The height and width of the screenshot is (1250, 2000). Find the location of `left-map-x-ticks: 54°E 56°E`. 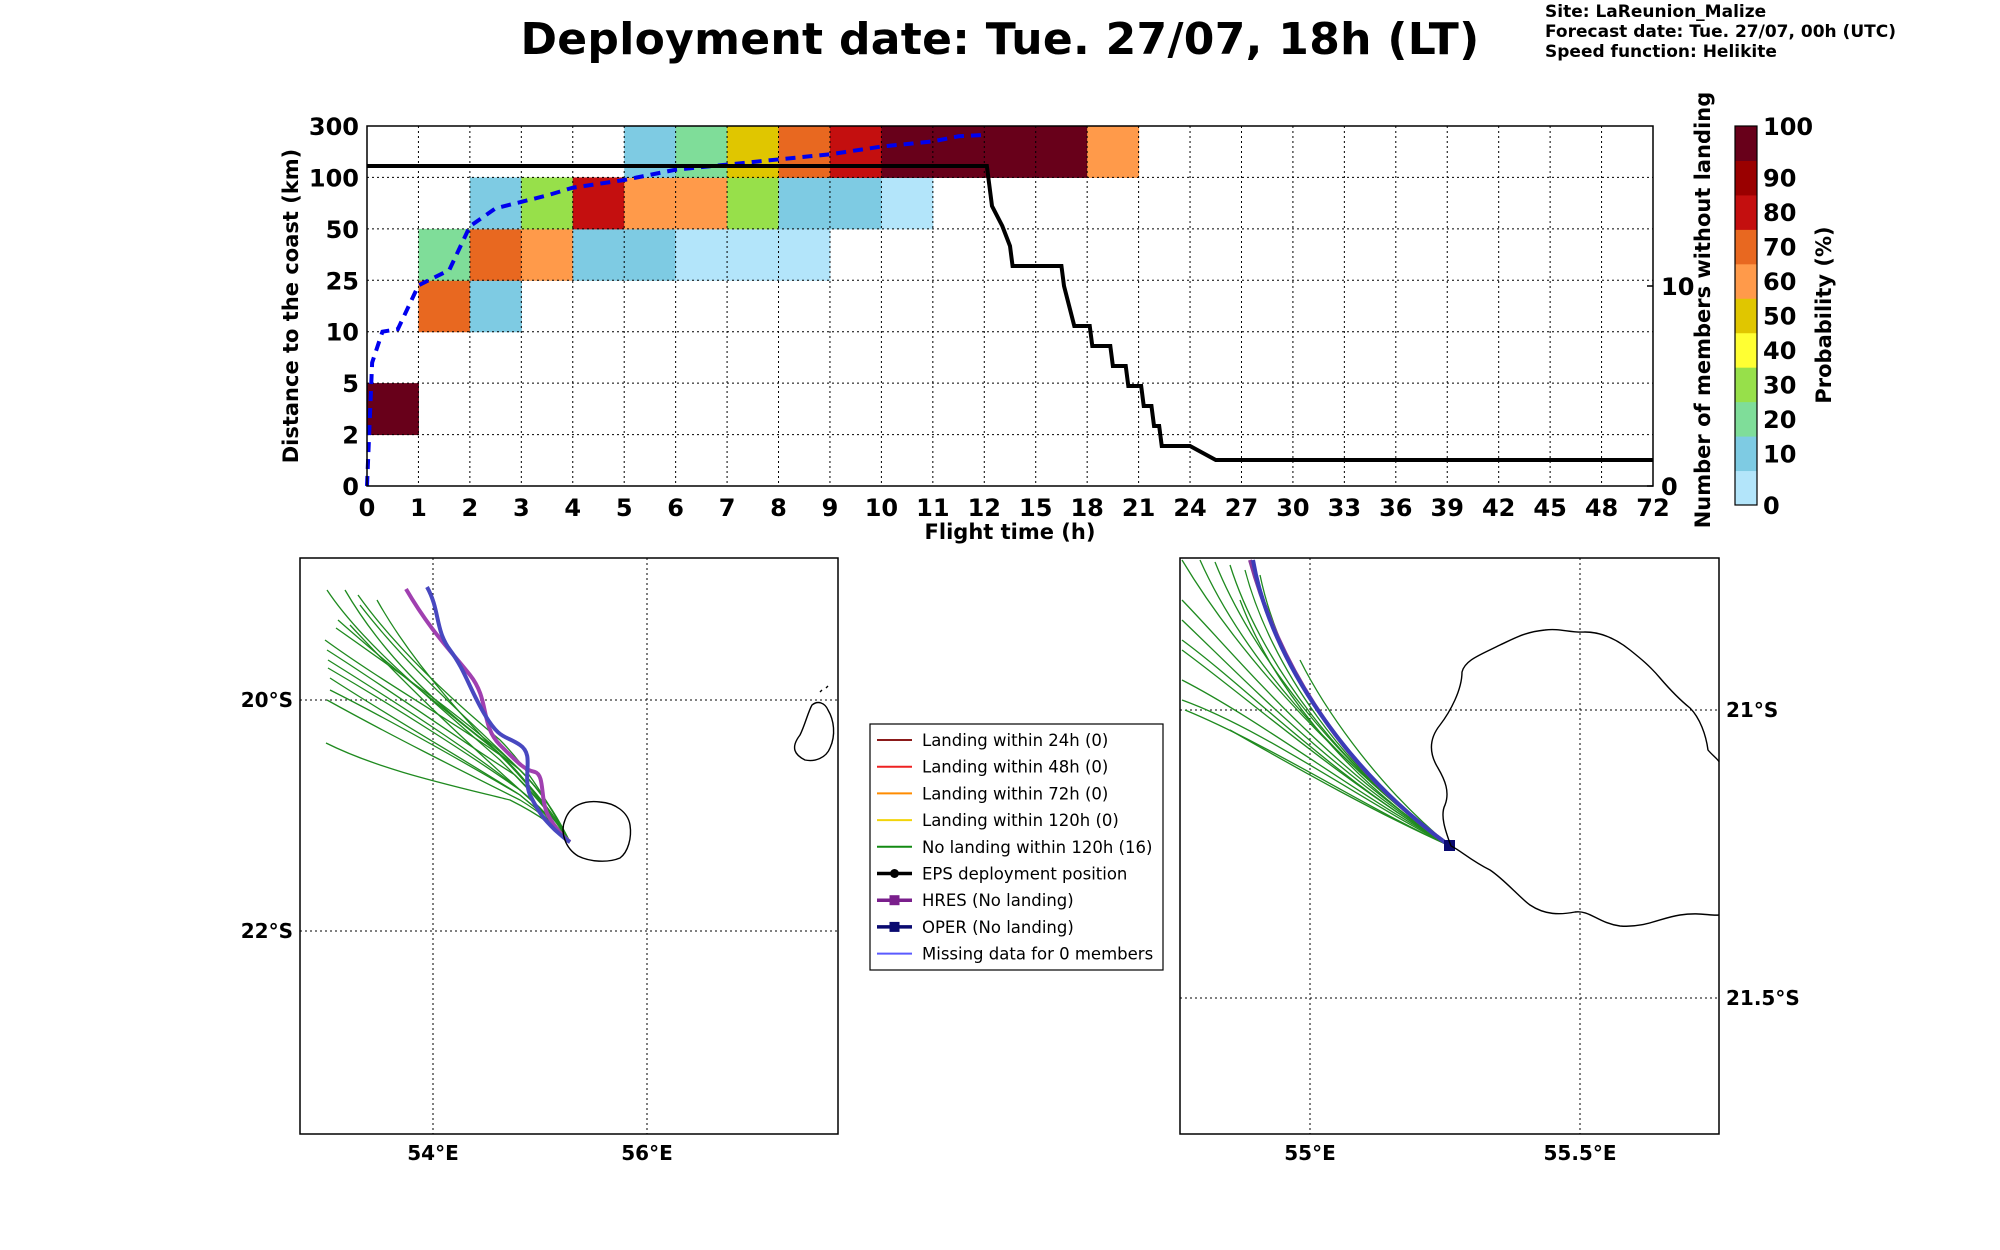

left-map-x-ticks: 54°E 56°E is located at coordinates (540, 1153).